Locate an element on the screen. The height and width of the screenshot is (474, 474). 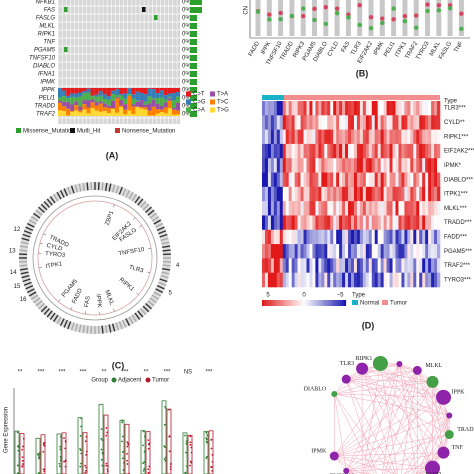
panel-label: (D) is located at coordinates (368, 325).